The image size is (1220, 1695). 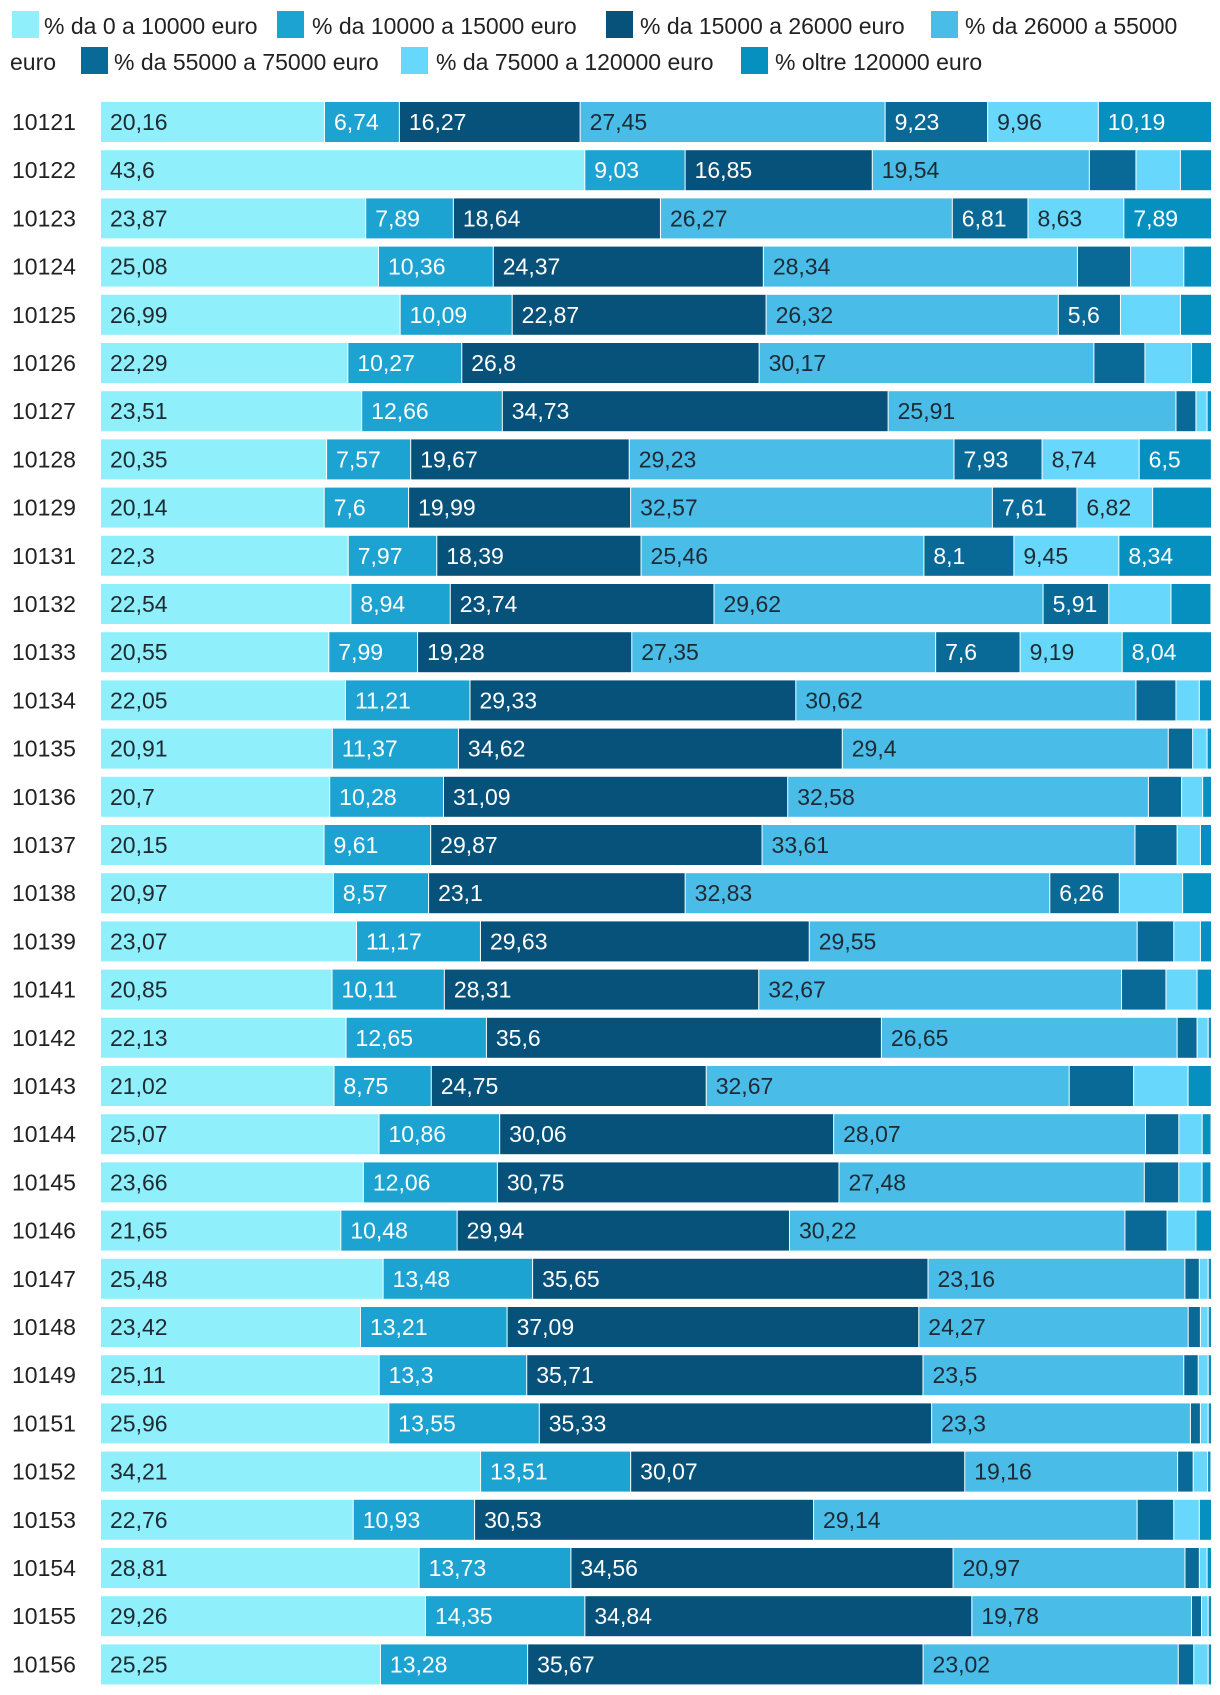 What do you see at coordinates (44, 845) in the screenshot?
I see `category-label: 10137` at bounding box center [44, 845].